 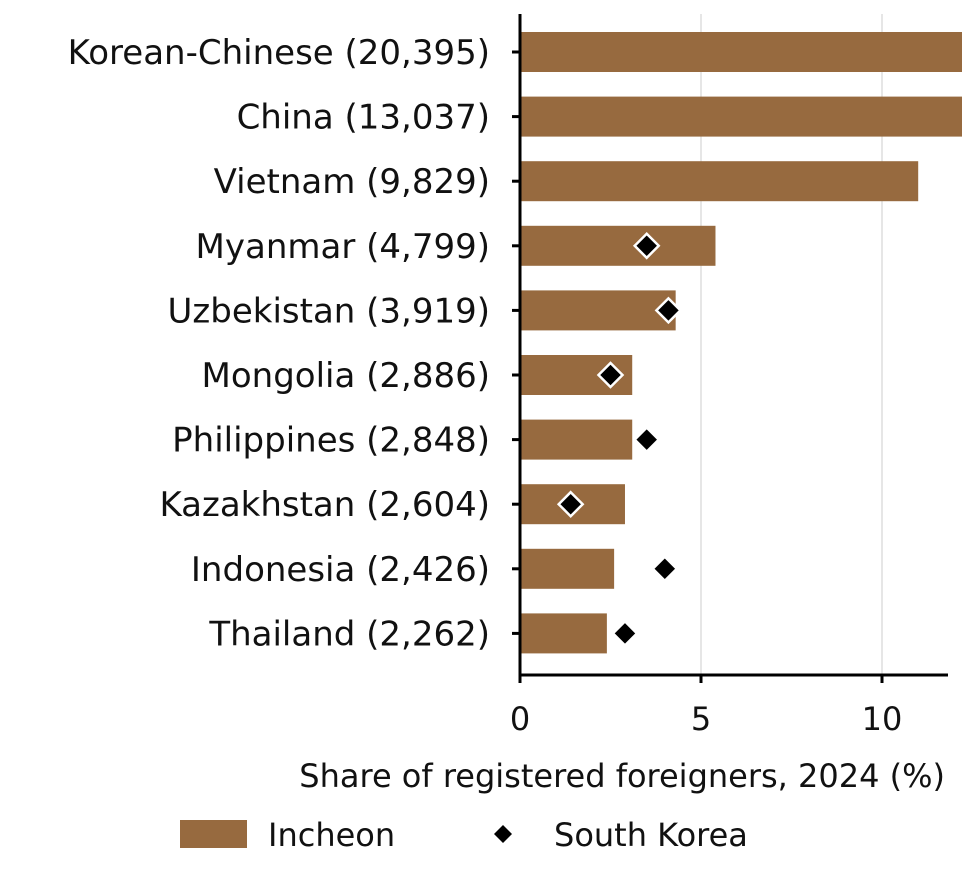 What do you see at coordinates (520, 719) in the screenshot?
I see `x-tick-label: 0` at bounding box center [520, 719].